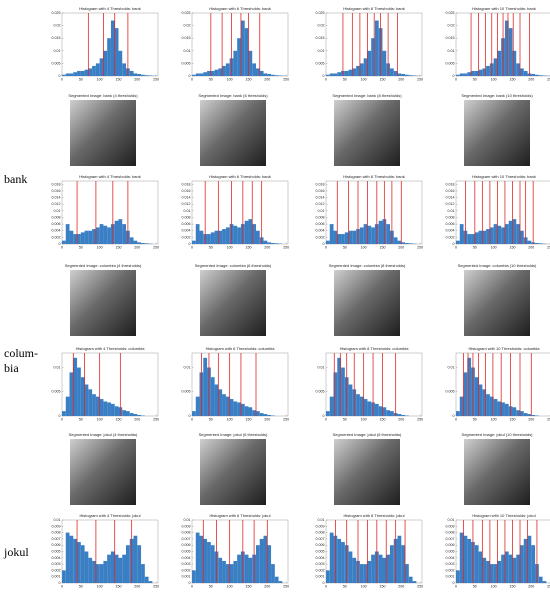  Describe the element at coordinates (320, 217) in the screenshot. I see `y-tick-label: 0.008` at that location.